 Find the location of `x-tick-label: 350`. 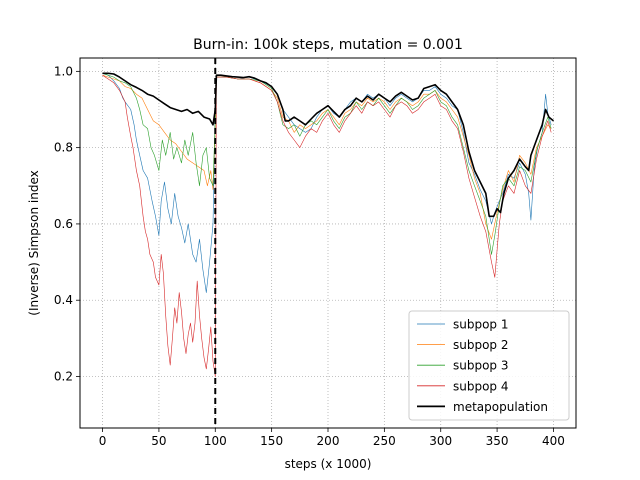

x-tick-label: 350 is located at coordinates (497, 441).